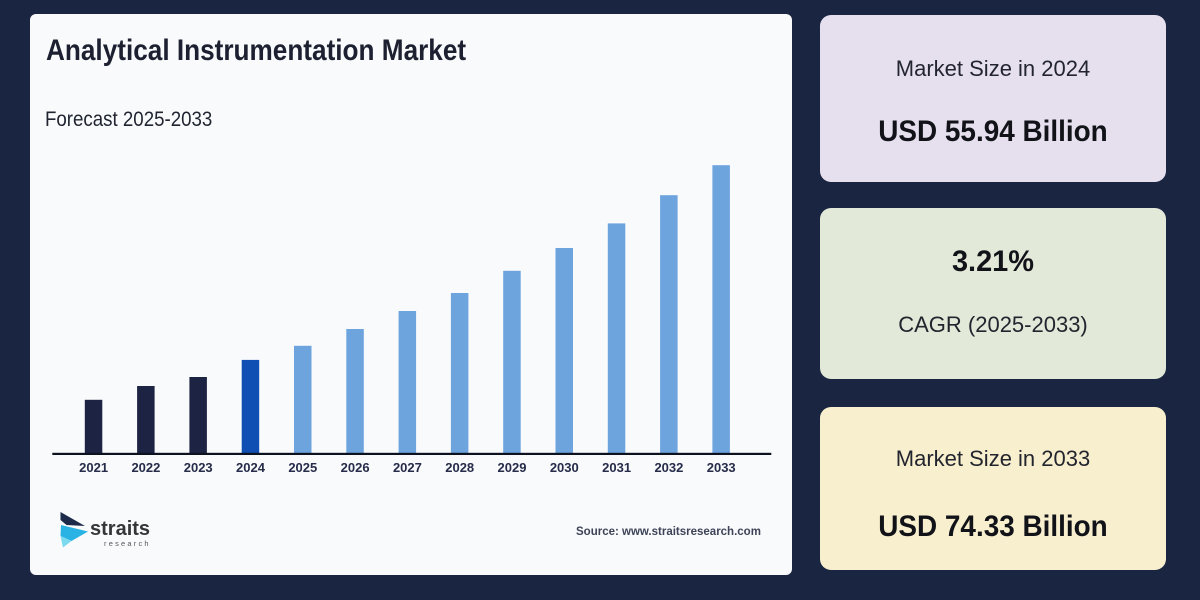 The width and height of the screenshot is (1200, 600). I want to click on svg-text: 2030, so click(564, 467).